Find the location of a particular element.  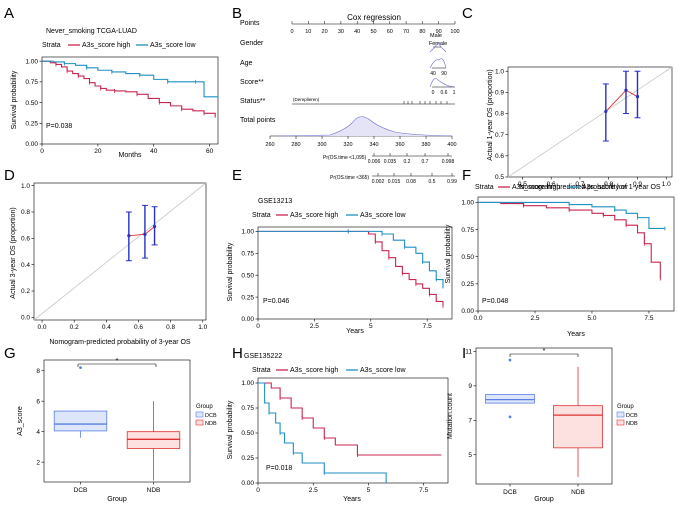

panel-a-xtick-label: 60 is located at coordinates (210, 151).